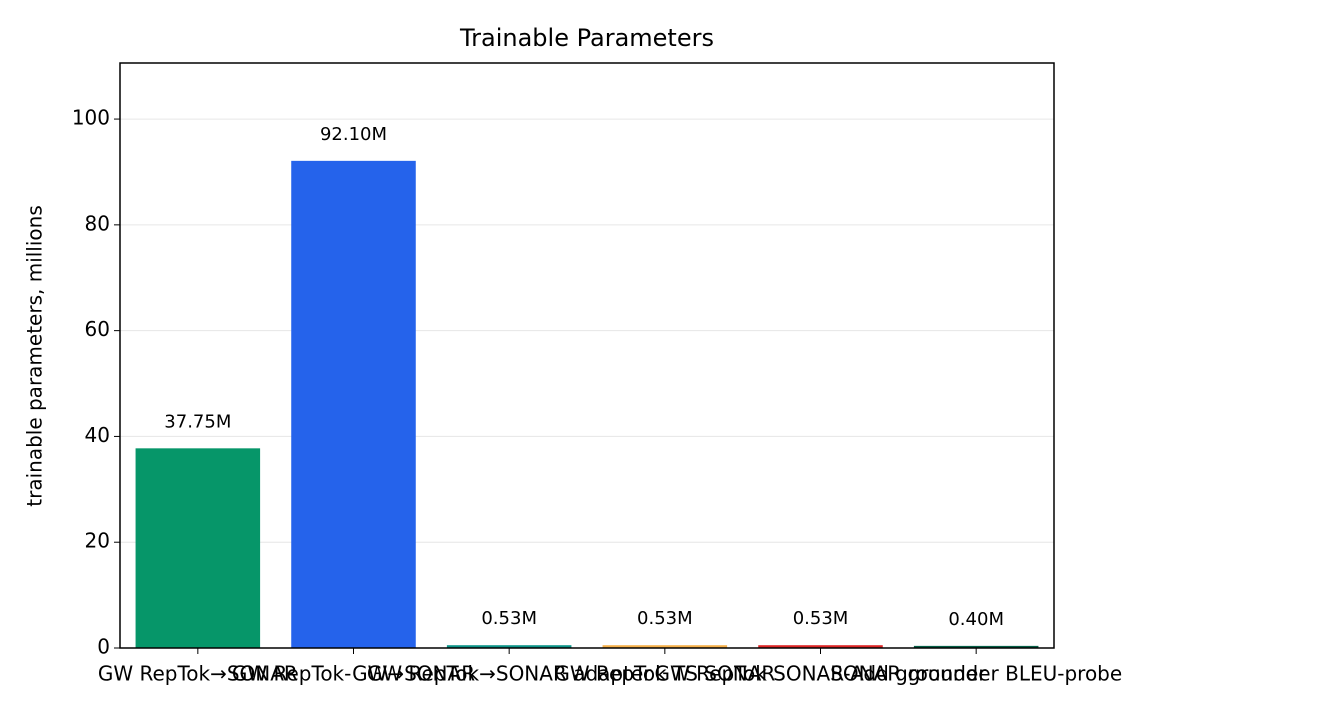 This screenshot has height=718, width=1326. I want to click on x-tick-label: GW RepTok SONAR-Add grounder, so click(821, 674).